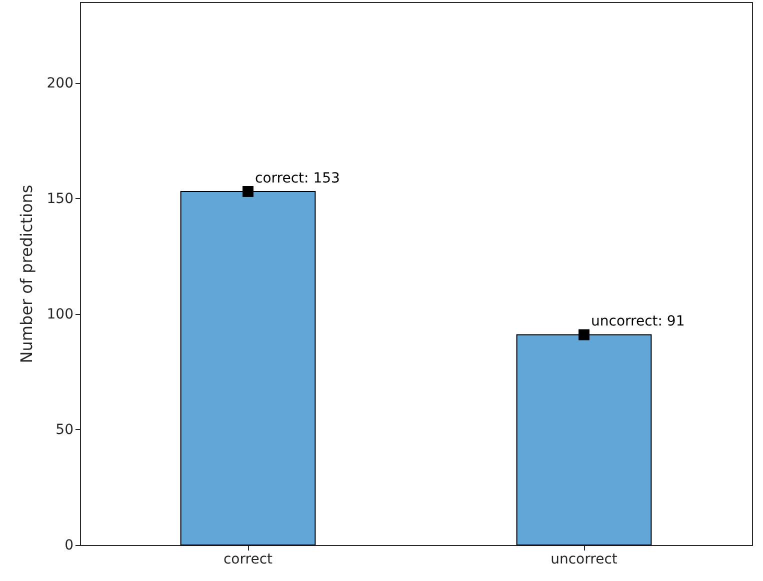  What do you see at coordinates (26, 274) in the screenshot?
I see `y-axis-title: Number of predictions` at bounding box center [26, 274].